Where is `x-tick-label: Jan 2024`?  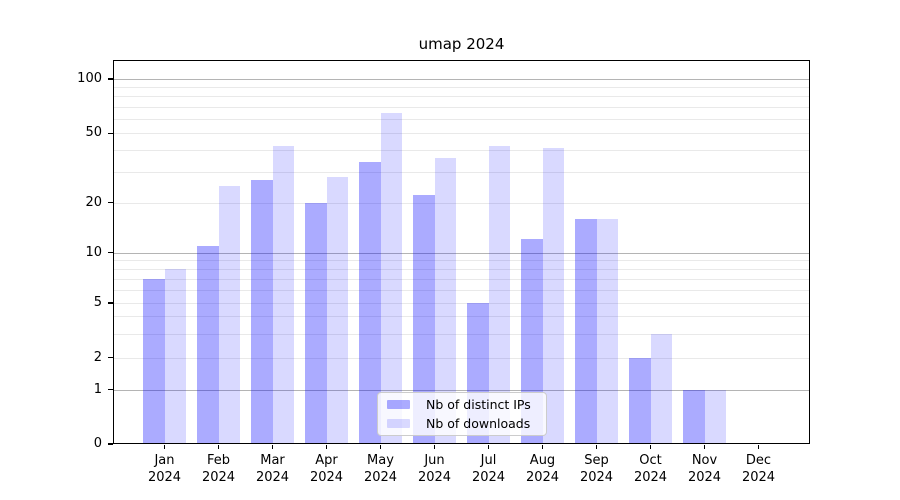
x-tick-label: Jan 2024 is located at coordinates (164, 469).